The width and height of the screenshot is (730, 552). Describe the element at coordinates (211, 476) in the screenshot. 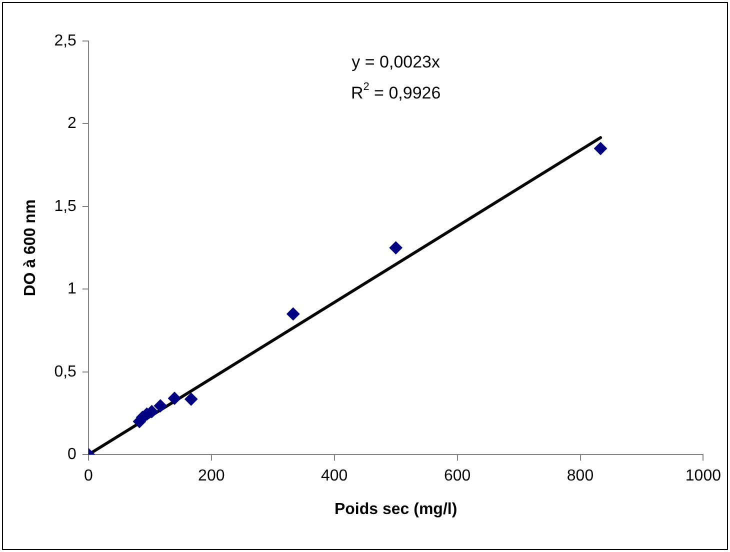

I see `x-tick-label: 200` at that location.